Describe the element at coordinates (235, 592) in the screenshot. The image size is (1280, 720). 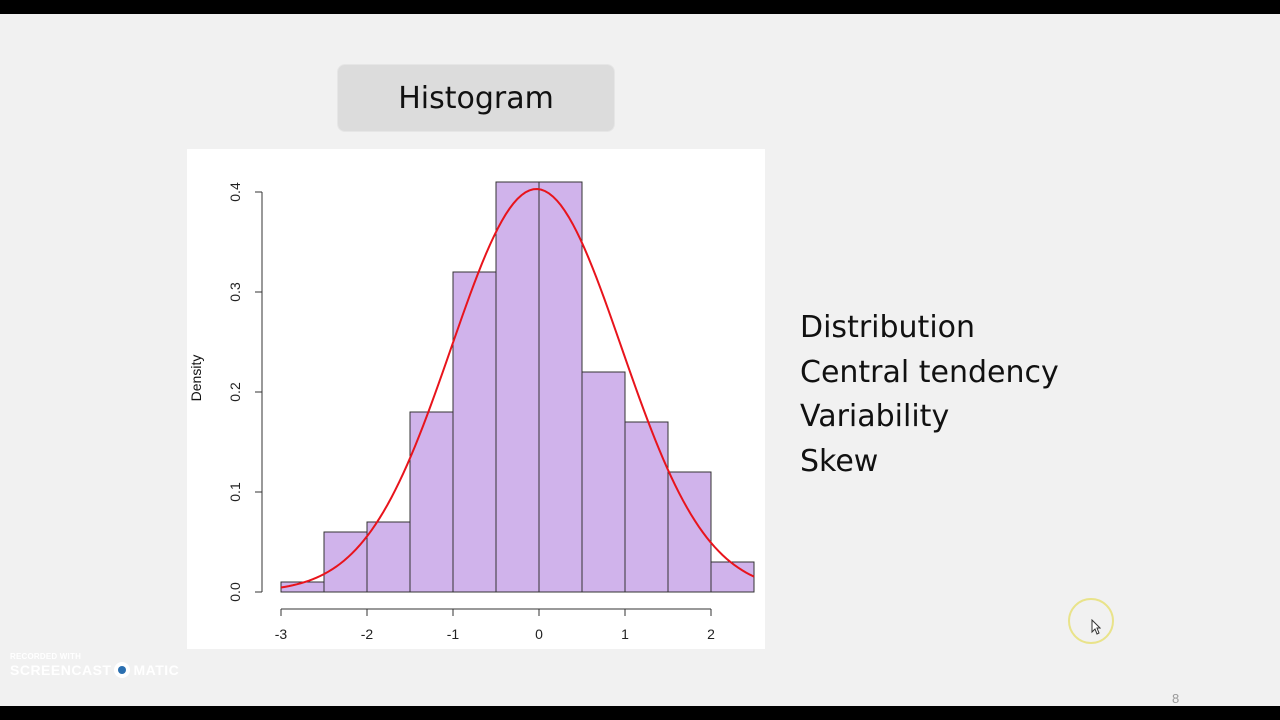
I see `y-tick-label-0: 0.0` at that location.